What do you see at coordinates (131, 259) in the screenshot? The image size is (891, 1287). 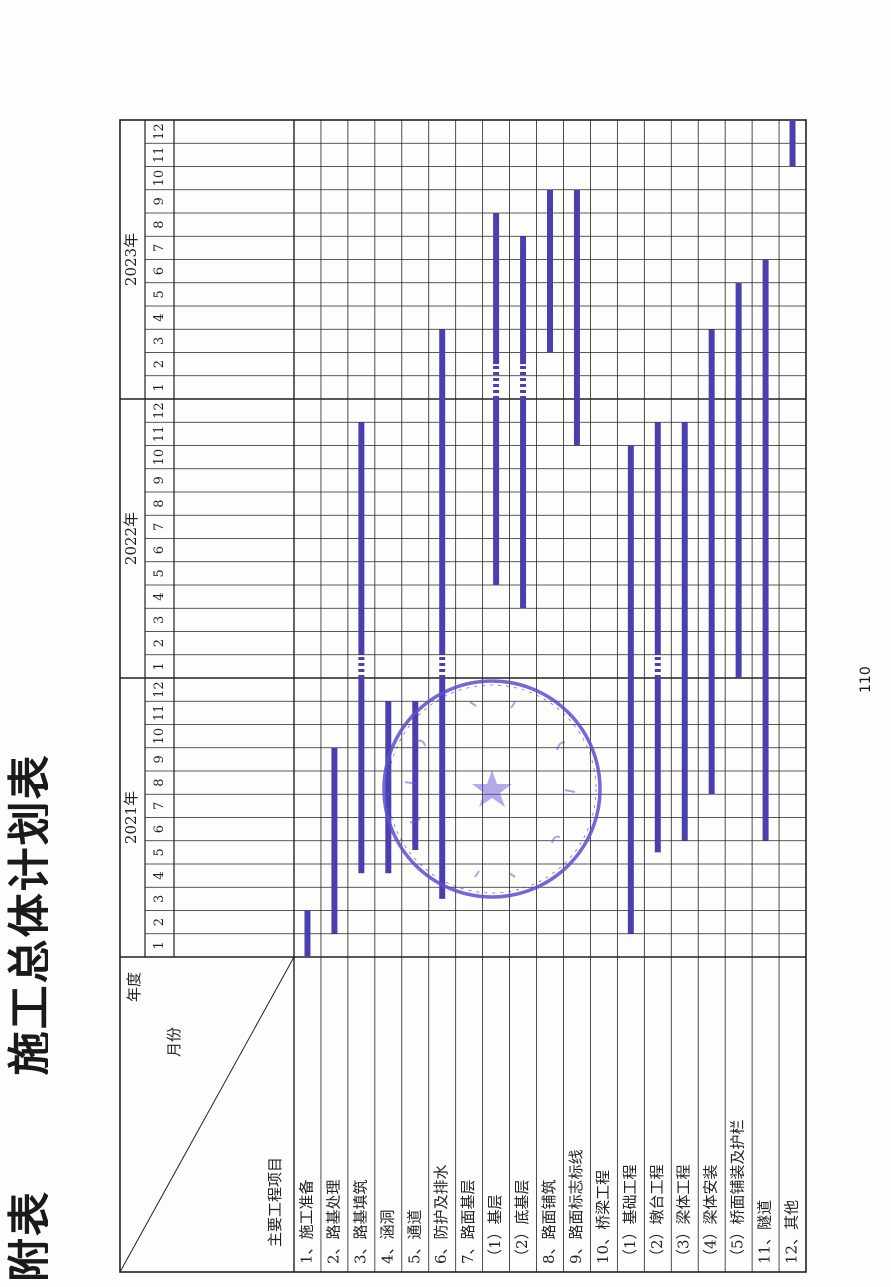 I see `year-label-3: 2023年` at bounding box center [131, 259].